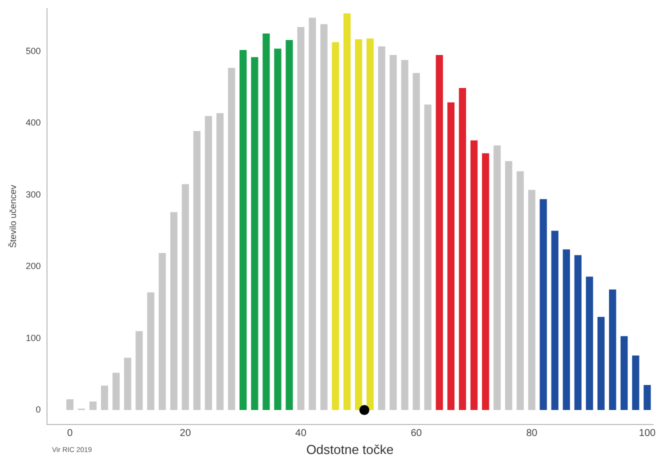 This screenshot has width=659, height=464. Describe the element at coordinates (301, 434) in the screenshot. I see `x-tick-label: 40` at that location.